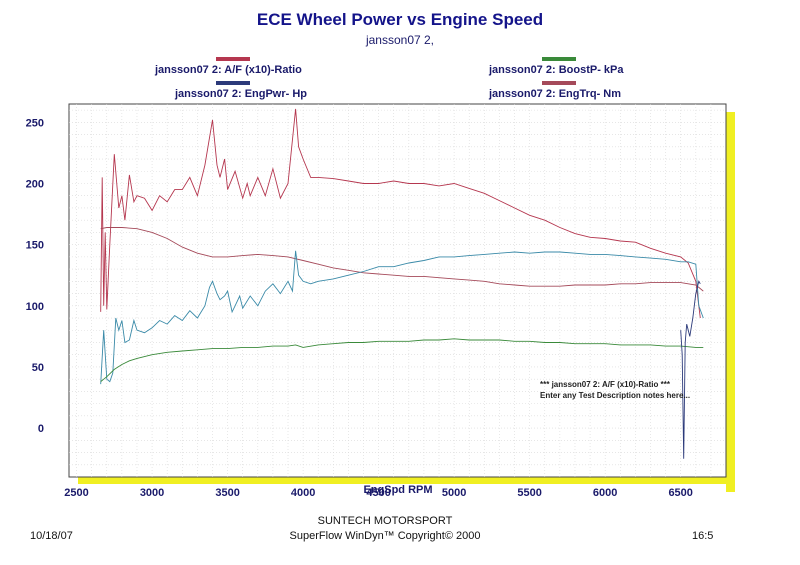  I want to click on note-line-1: *** jansson07 2: A/F (x10)-Ratio ***, so click(605, 384).